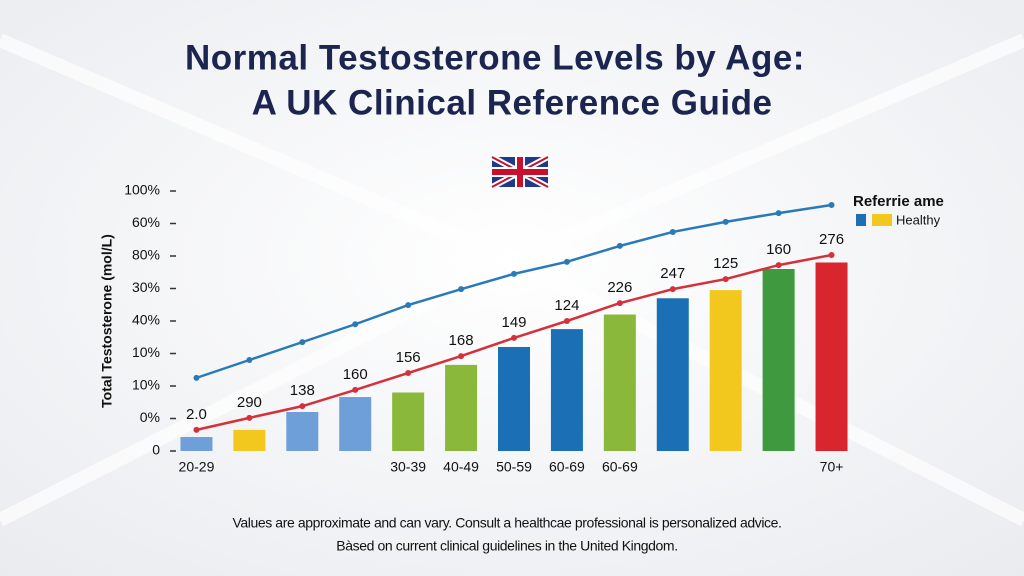 This screenshot has width=1024, height=576. Describe the element at coordinates (672, 273) in the screenshot. I see `data-label: 247` at that location.